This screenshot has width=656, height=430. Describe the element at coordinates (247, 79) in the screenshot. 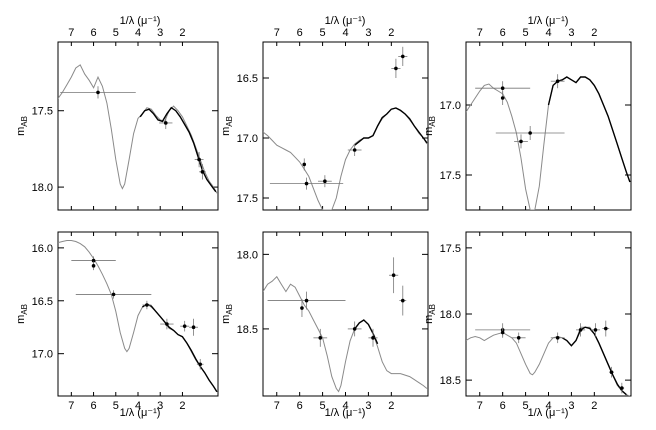

I see `y-tick-label: 16.5` at that location.